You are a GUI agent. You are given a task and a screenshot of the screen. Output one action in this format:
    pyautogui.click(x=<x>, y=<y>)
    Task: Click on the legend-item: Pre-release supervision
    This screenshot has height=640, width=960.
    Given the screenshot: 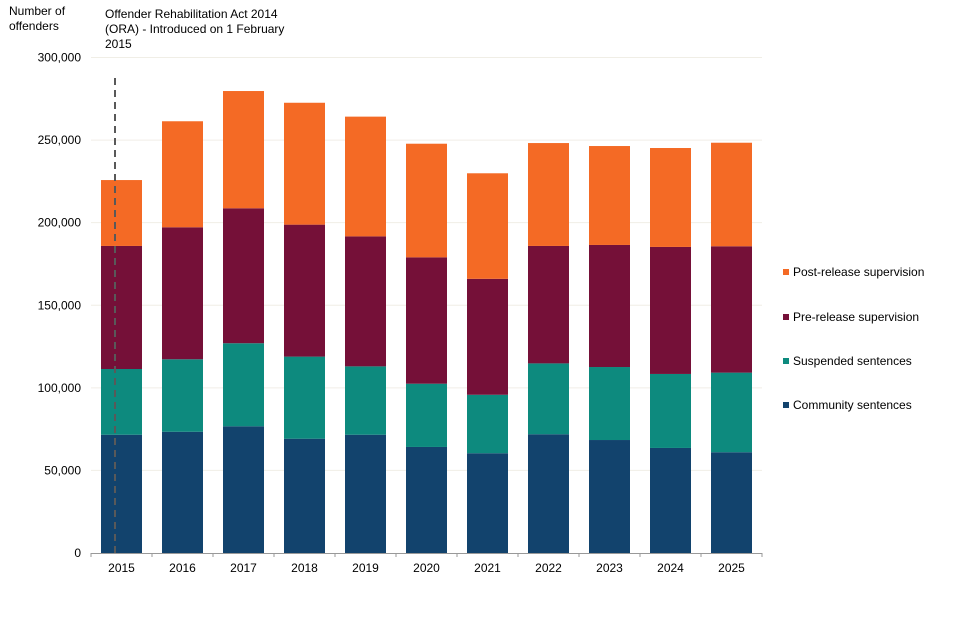 What is the action you would take?
    pyautogui.click(x=851, y=317)
    